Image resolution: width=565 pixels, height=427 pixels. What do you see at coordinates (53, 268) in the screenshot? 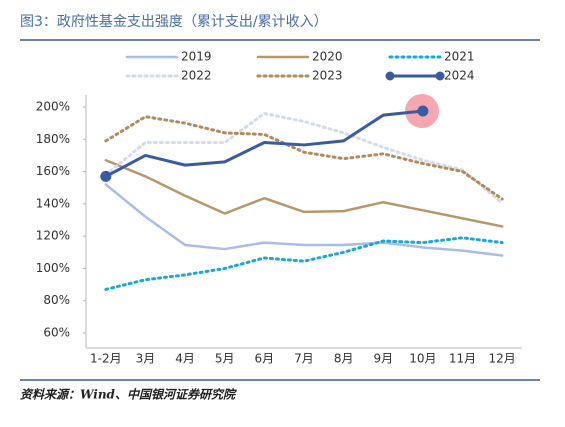
I see `y-tick-label: 100%` at bounding box center [53, 268].